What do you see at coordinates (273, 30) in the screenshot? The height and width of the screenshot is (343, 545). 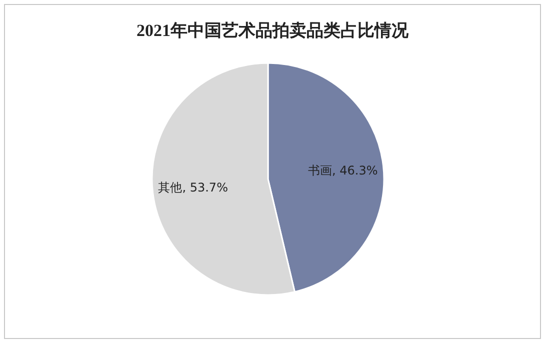 I see `chart-title: 2021年中国艺术品拍卖品类占比情况` at bounding box center [273, 30].